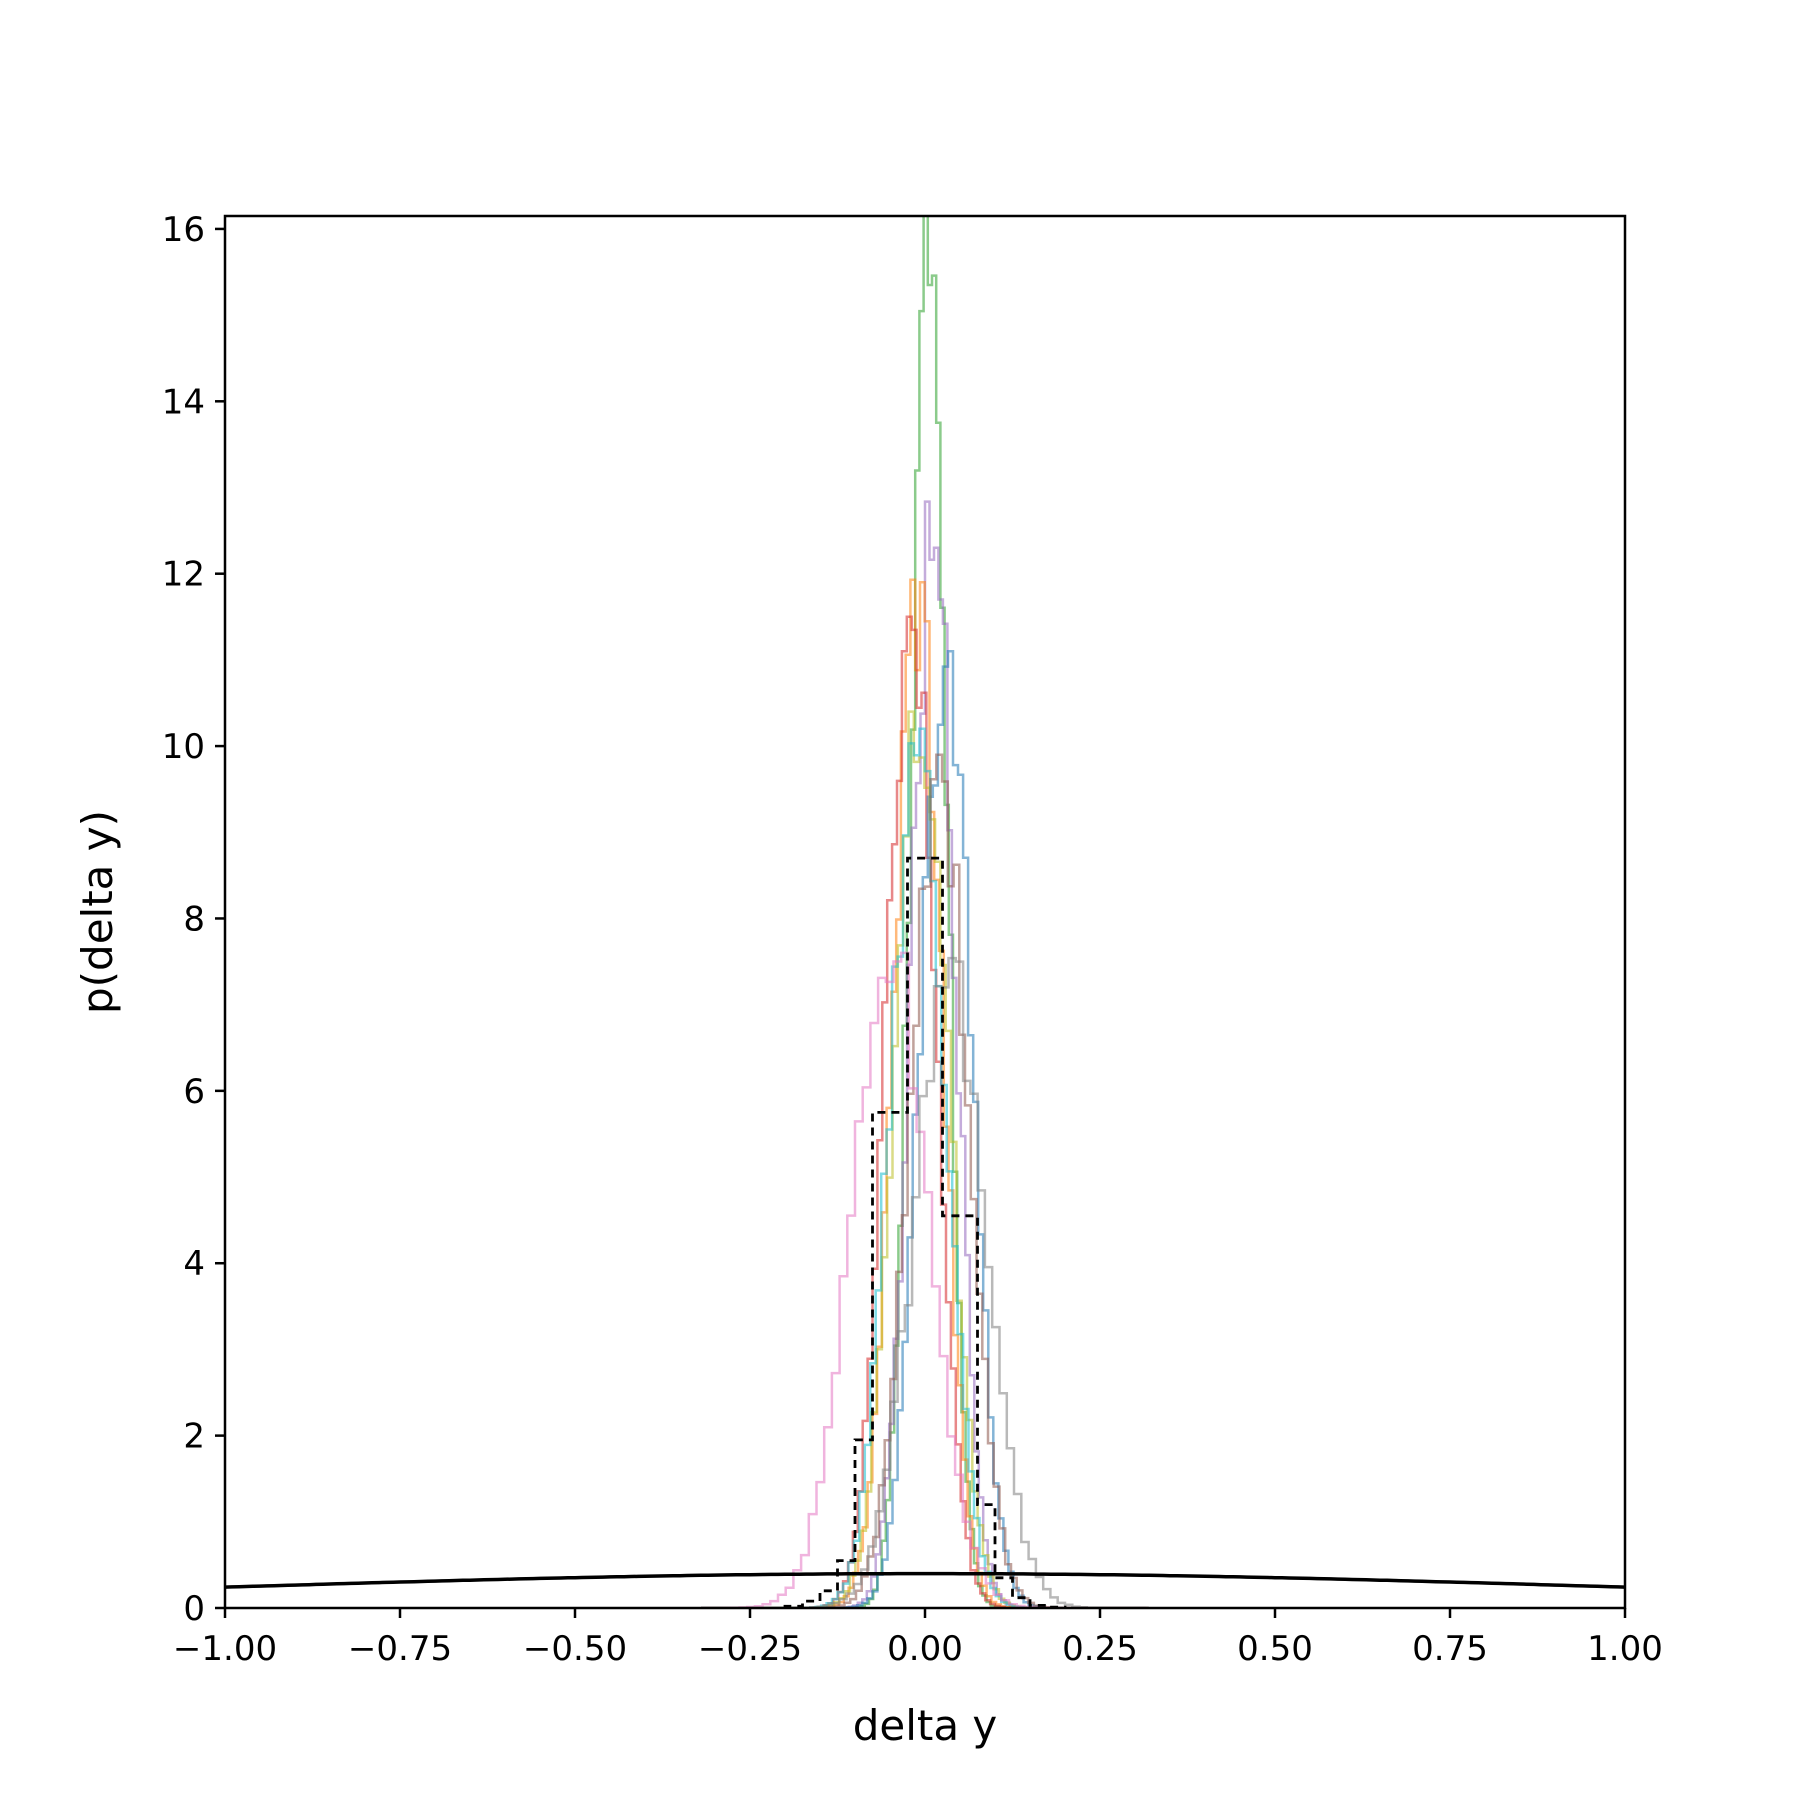  Describe the element at coordinates (925, 1580) in the screenshot. I see `normal-pdf-curve` at that location.